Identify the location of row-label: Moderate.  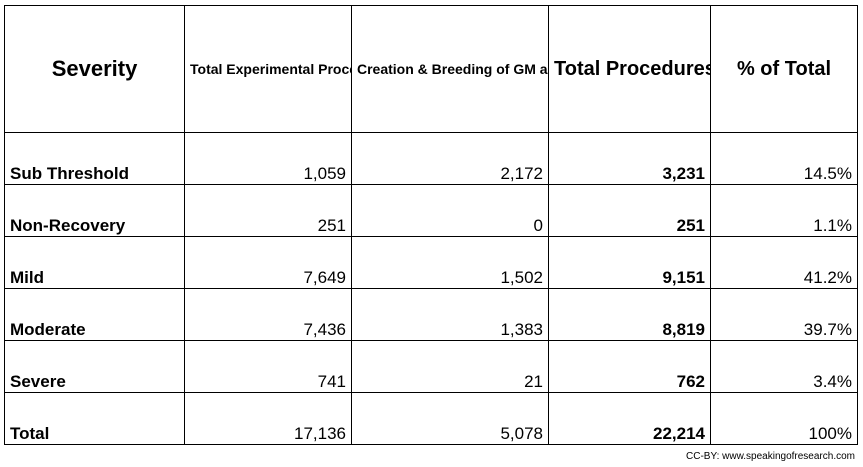
(94, 314).